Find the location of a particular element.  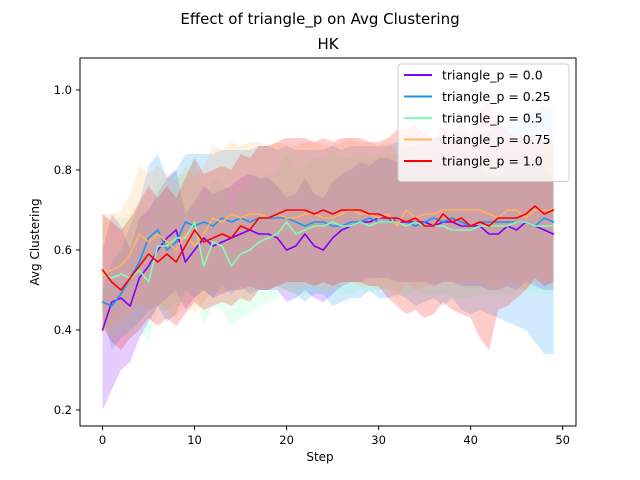

x-tick-label: 40 is located at coordinates (470, 440).